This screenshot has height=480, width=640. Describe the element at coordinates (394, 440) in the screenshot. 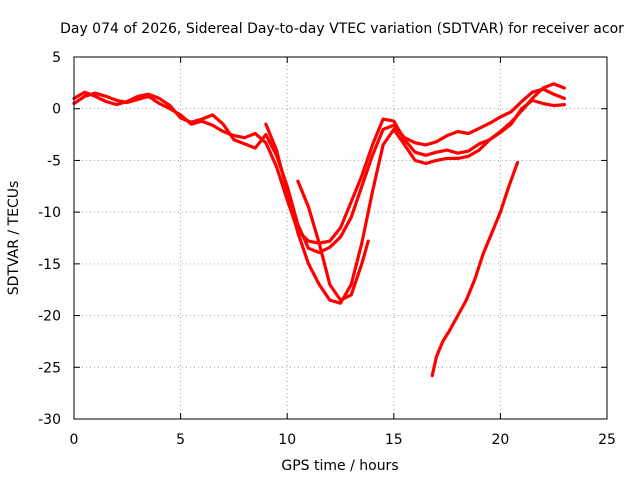

I see `x-tick-label: 15` at that location.